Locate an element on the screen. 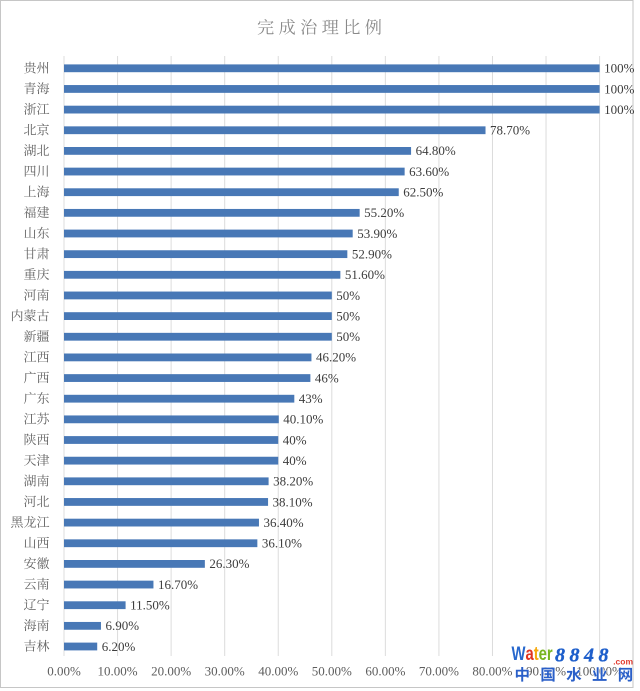  svg-text: 53.90% is located at coordinates (377, 233).